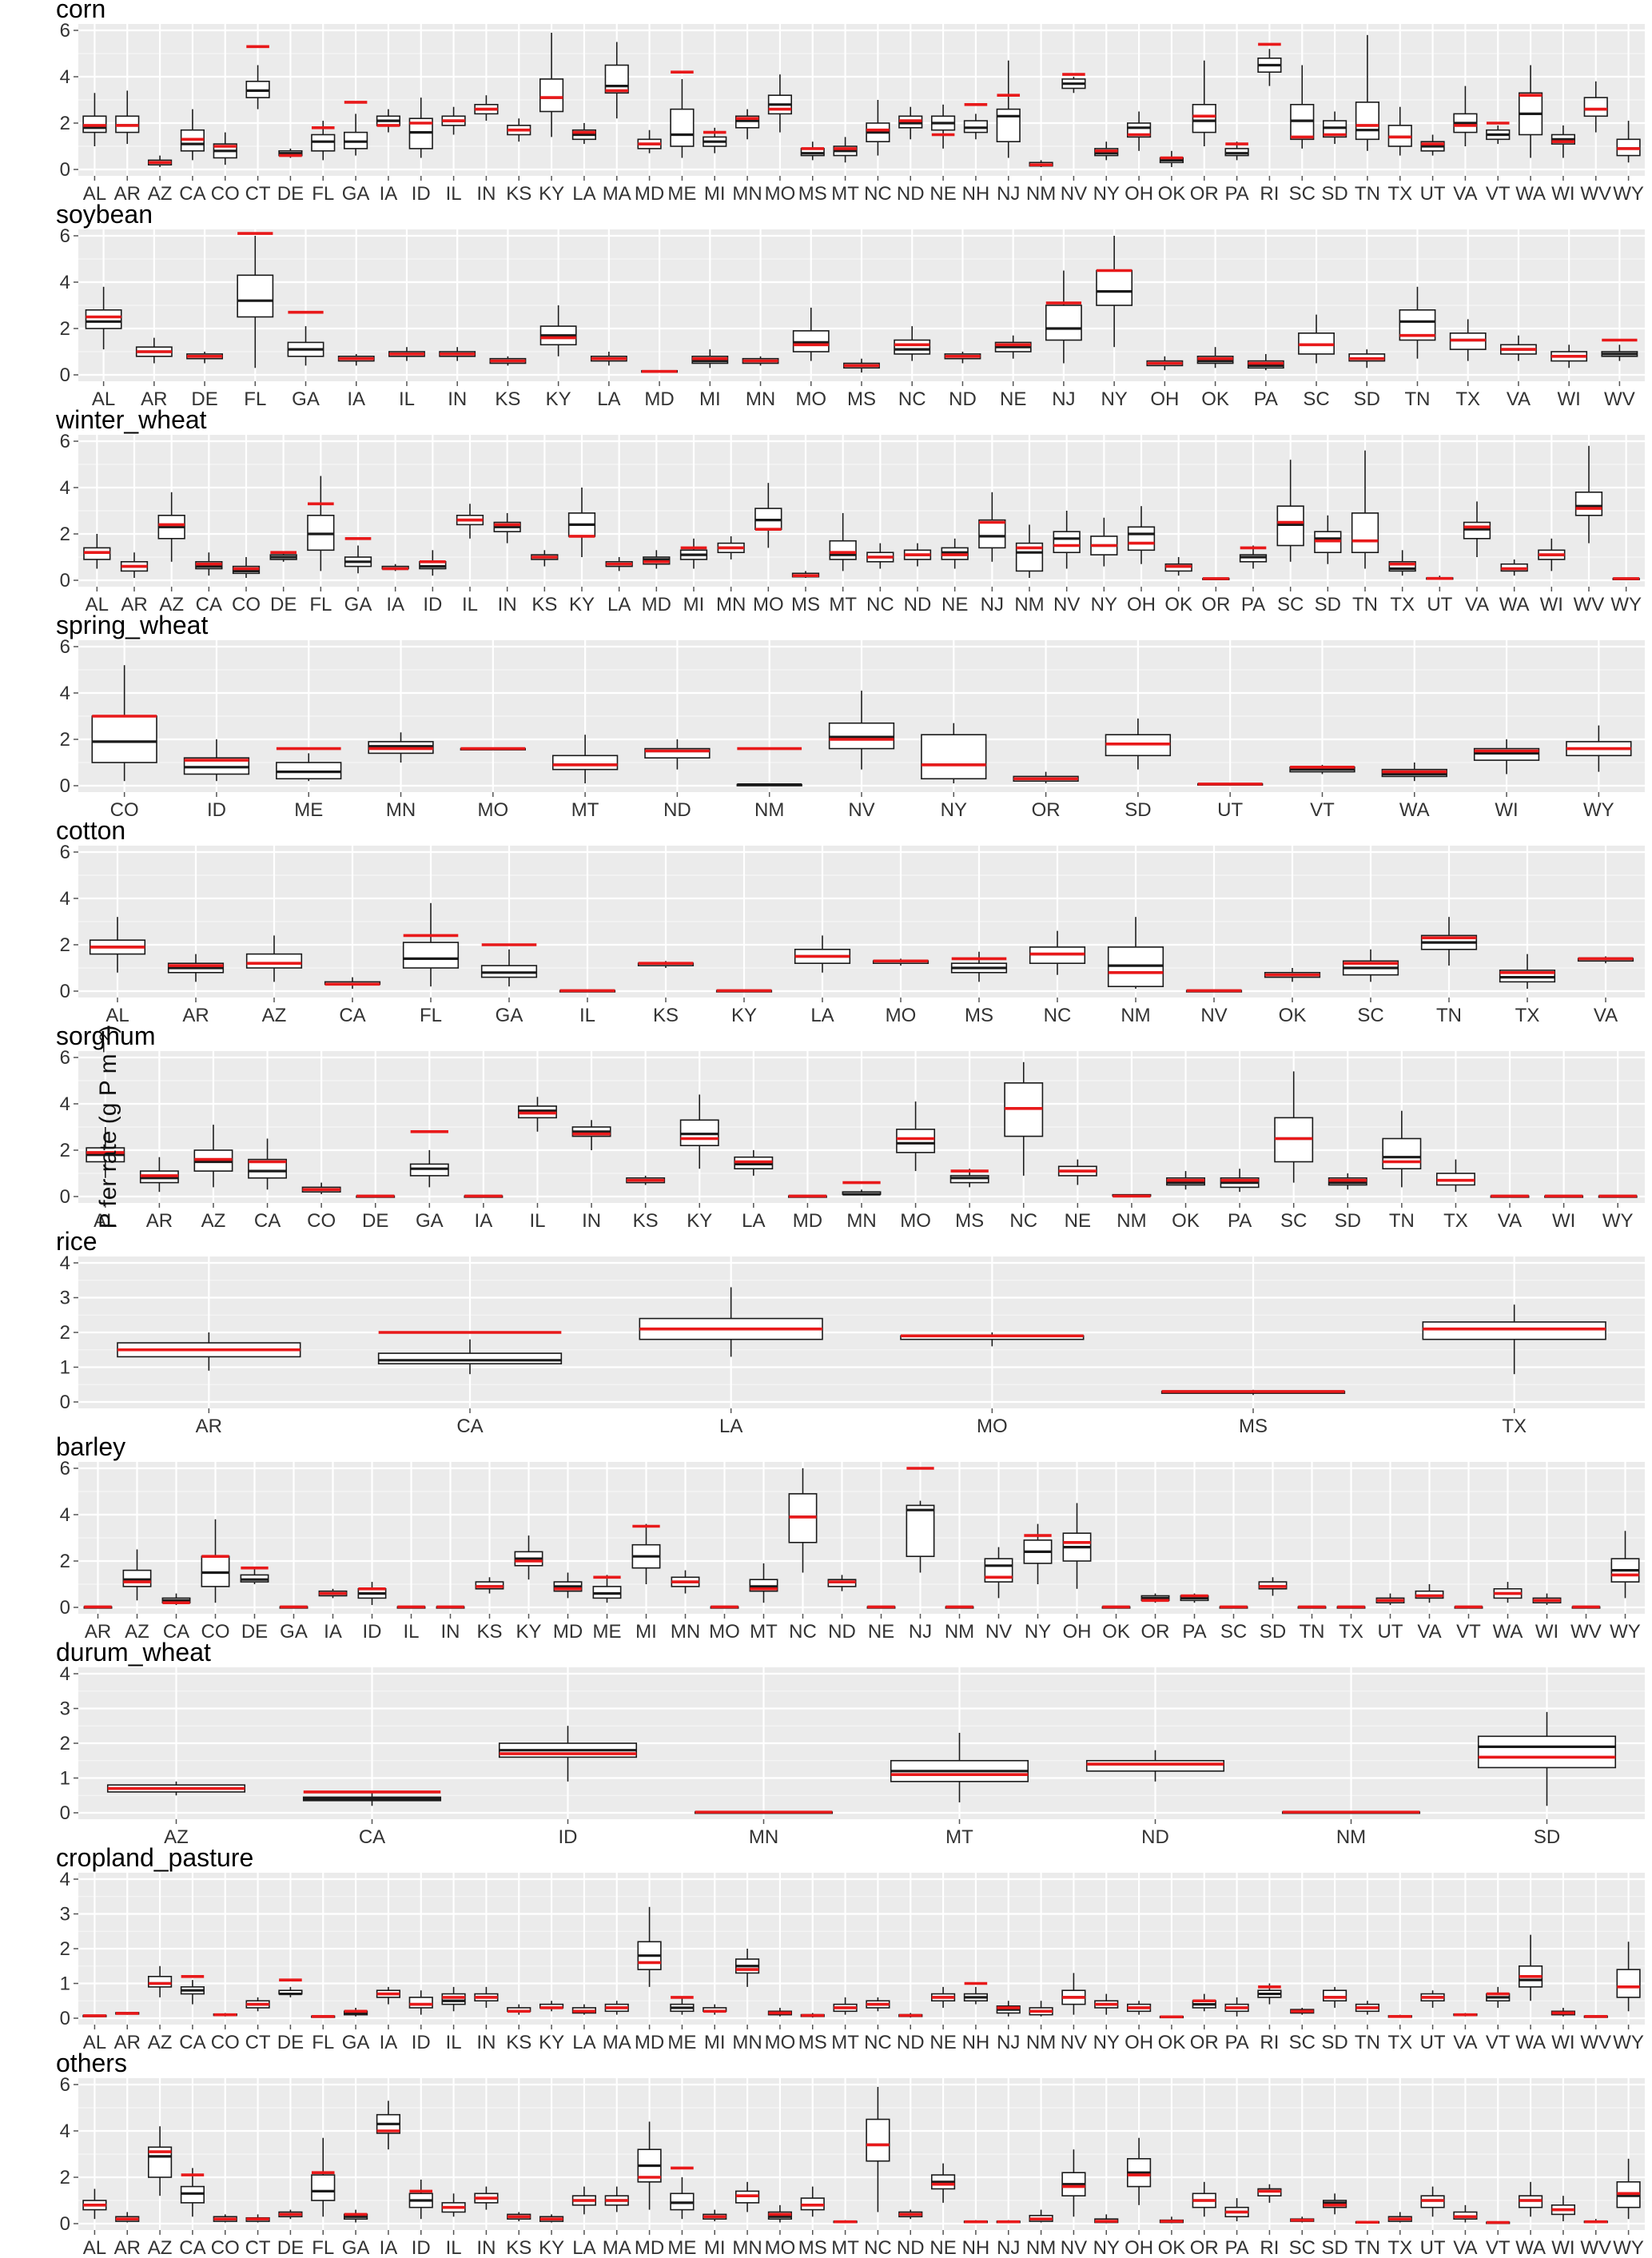  What do you see at coordinates (1013, 399) in the screenshot?
I see `x-tick-label: NE` at bounding box center [1013, 399].